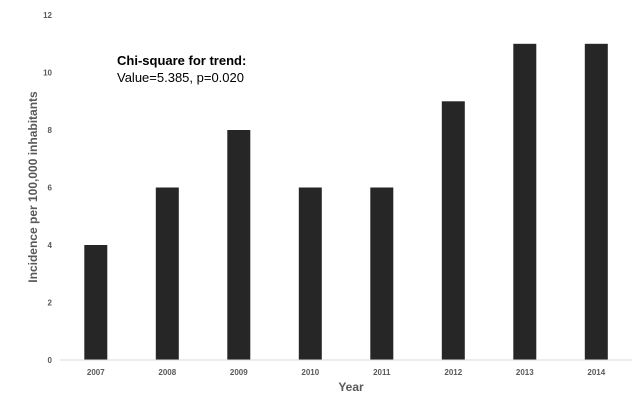  Describe the element at coordinates (525, 372) in the screenshot. I see `x-tick-label-2013: 2013` at that location.